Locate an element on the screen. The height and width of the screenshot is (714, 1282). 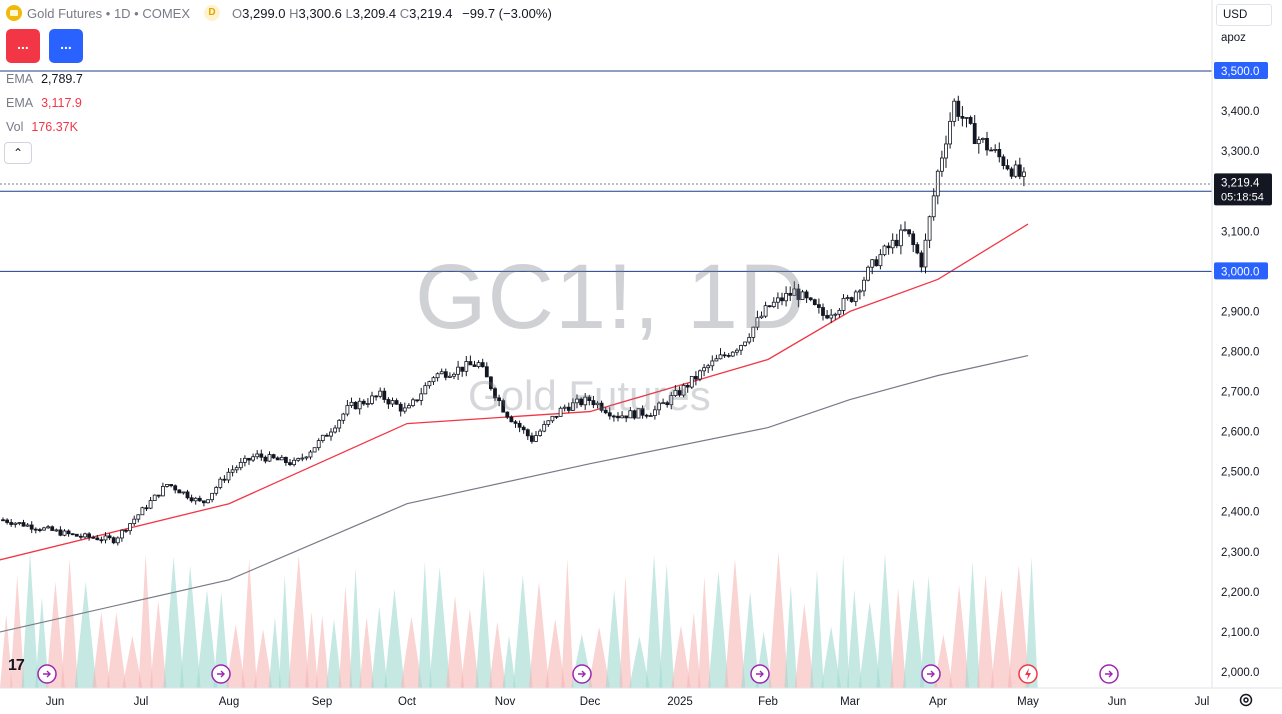
lightning-event-icon is located at coordinates (1028, 674).